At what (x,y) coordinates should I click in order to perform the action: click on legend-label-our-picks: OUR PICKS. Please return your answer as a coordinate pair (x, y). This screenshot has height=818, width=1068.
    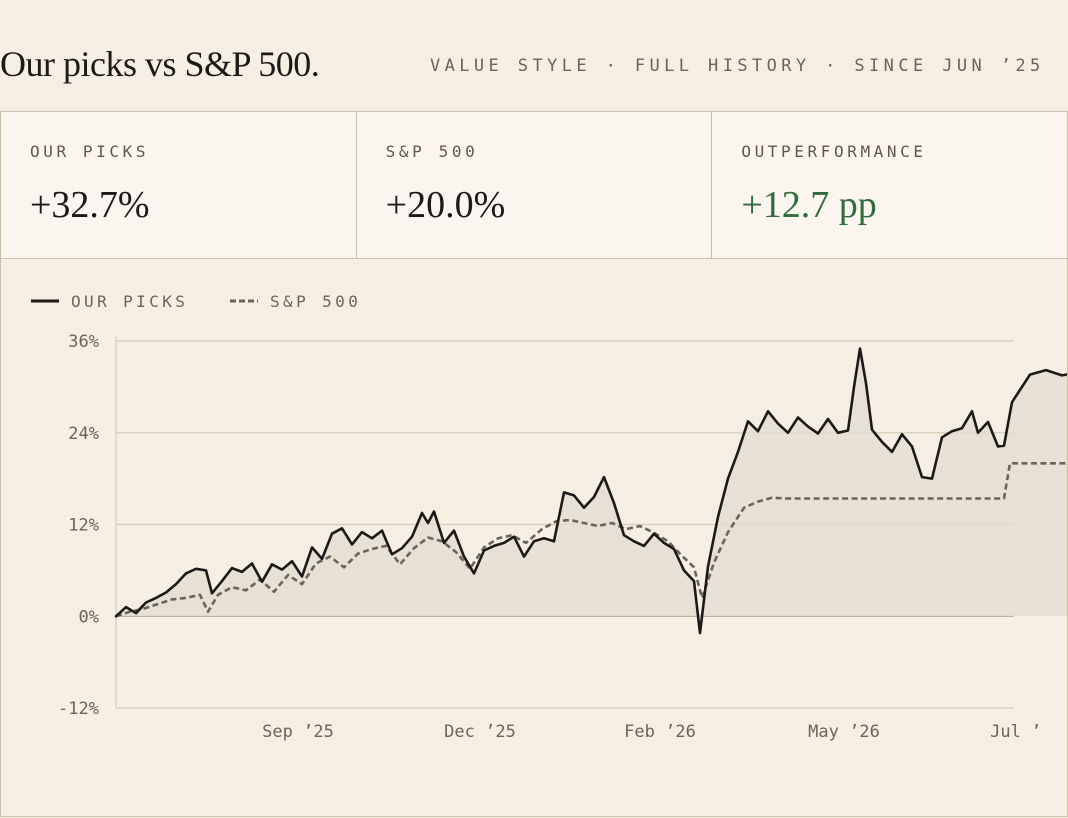
    Looking at the image, I should click on (129, 301).